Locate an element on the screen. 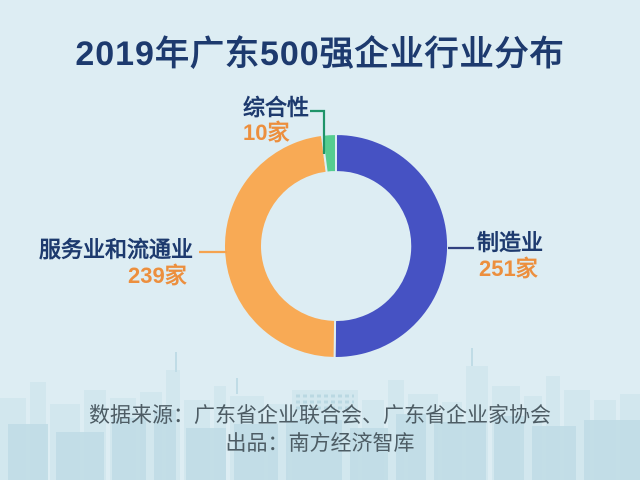 The width and height of the screenshot is (640, 480). label-manufacturing: 制造业 is located at coordinates (510, 242).